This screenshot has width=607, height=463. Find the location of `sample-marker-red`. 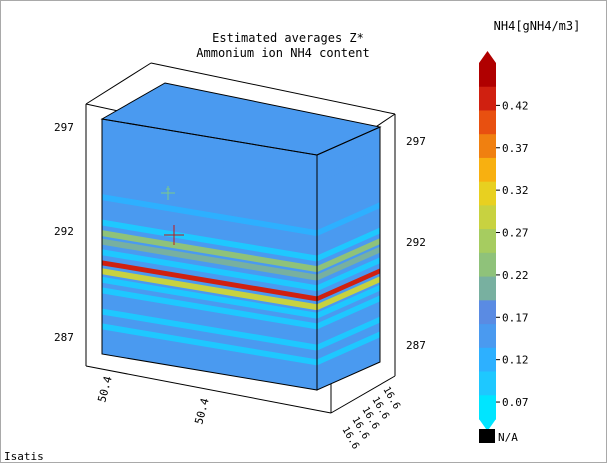

sample-marker-red is located at coordinates (174, 235).